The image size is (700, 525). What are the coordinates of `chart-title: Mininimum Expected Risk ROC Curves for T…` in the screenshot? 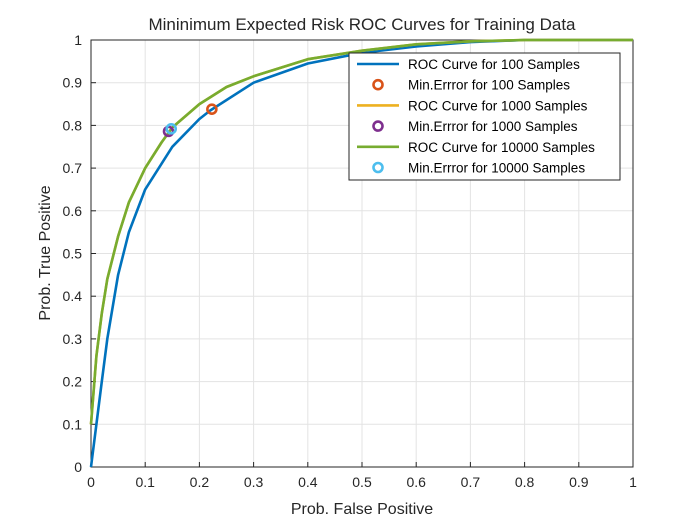 It's located at (362, 24).